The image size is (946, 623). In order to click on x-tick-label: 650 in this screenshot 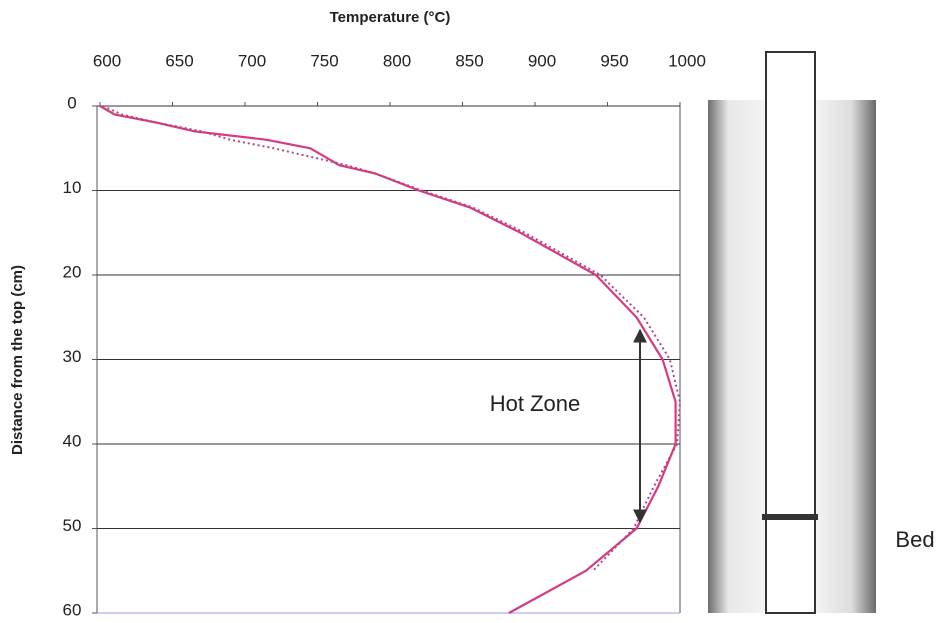, I will do `click(179, 60)`.